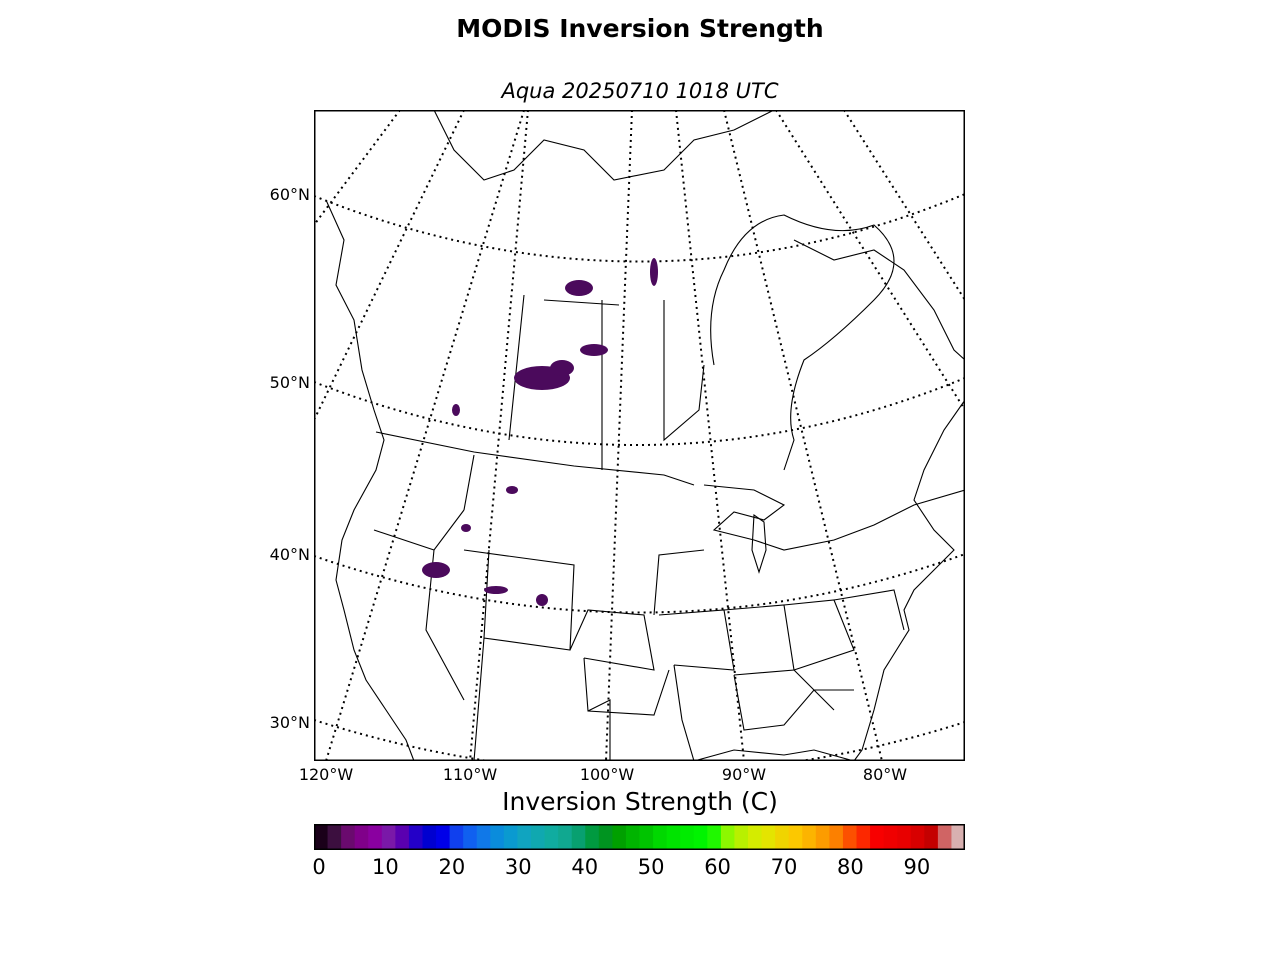  I want to click on colorbar-tick-label: 60, so click(717, 867).